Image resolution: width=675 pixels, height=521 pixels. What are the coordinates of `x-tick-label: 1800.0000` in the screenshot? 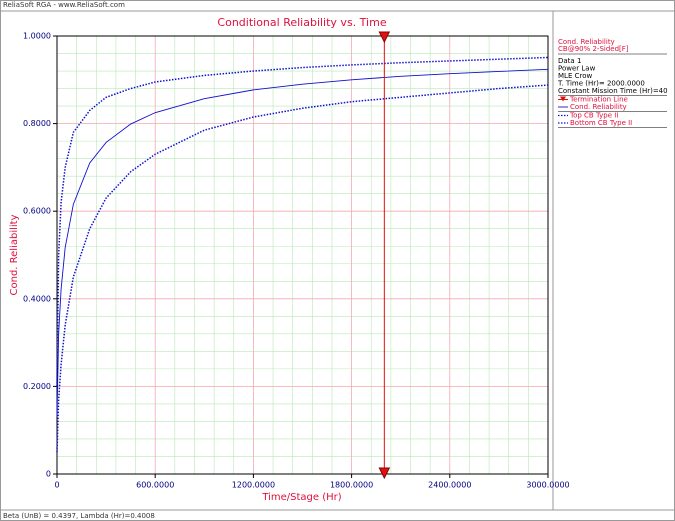 It's located at (351, 485).